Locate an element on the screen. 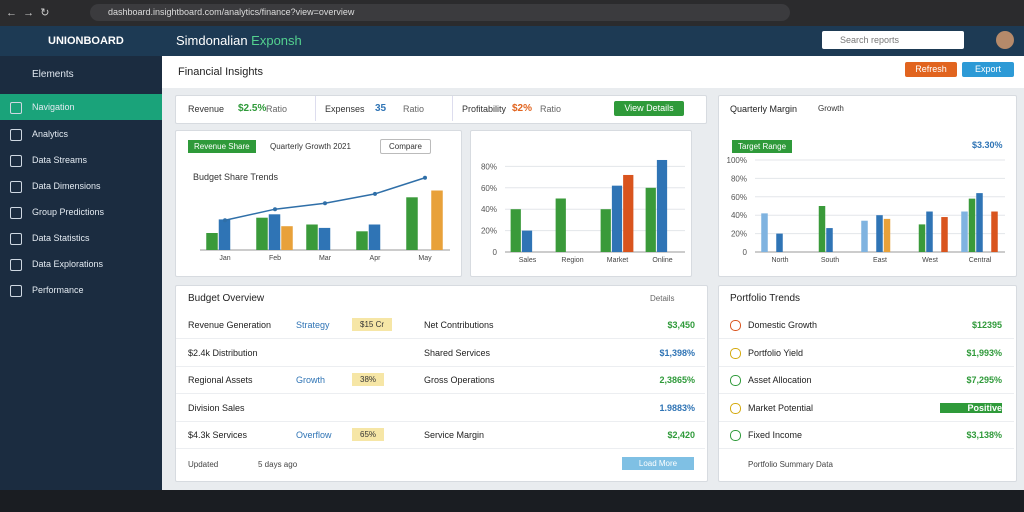  avatar is located at coordinates (1005, 40).